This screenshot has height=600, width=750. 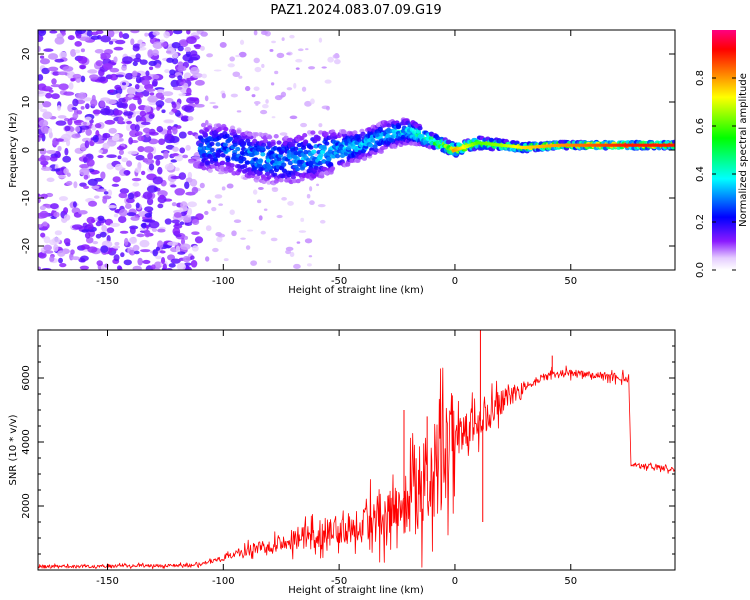 I want to click on heatmap-signal-ridge, so click(x=436, y=151).